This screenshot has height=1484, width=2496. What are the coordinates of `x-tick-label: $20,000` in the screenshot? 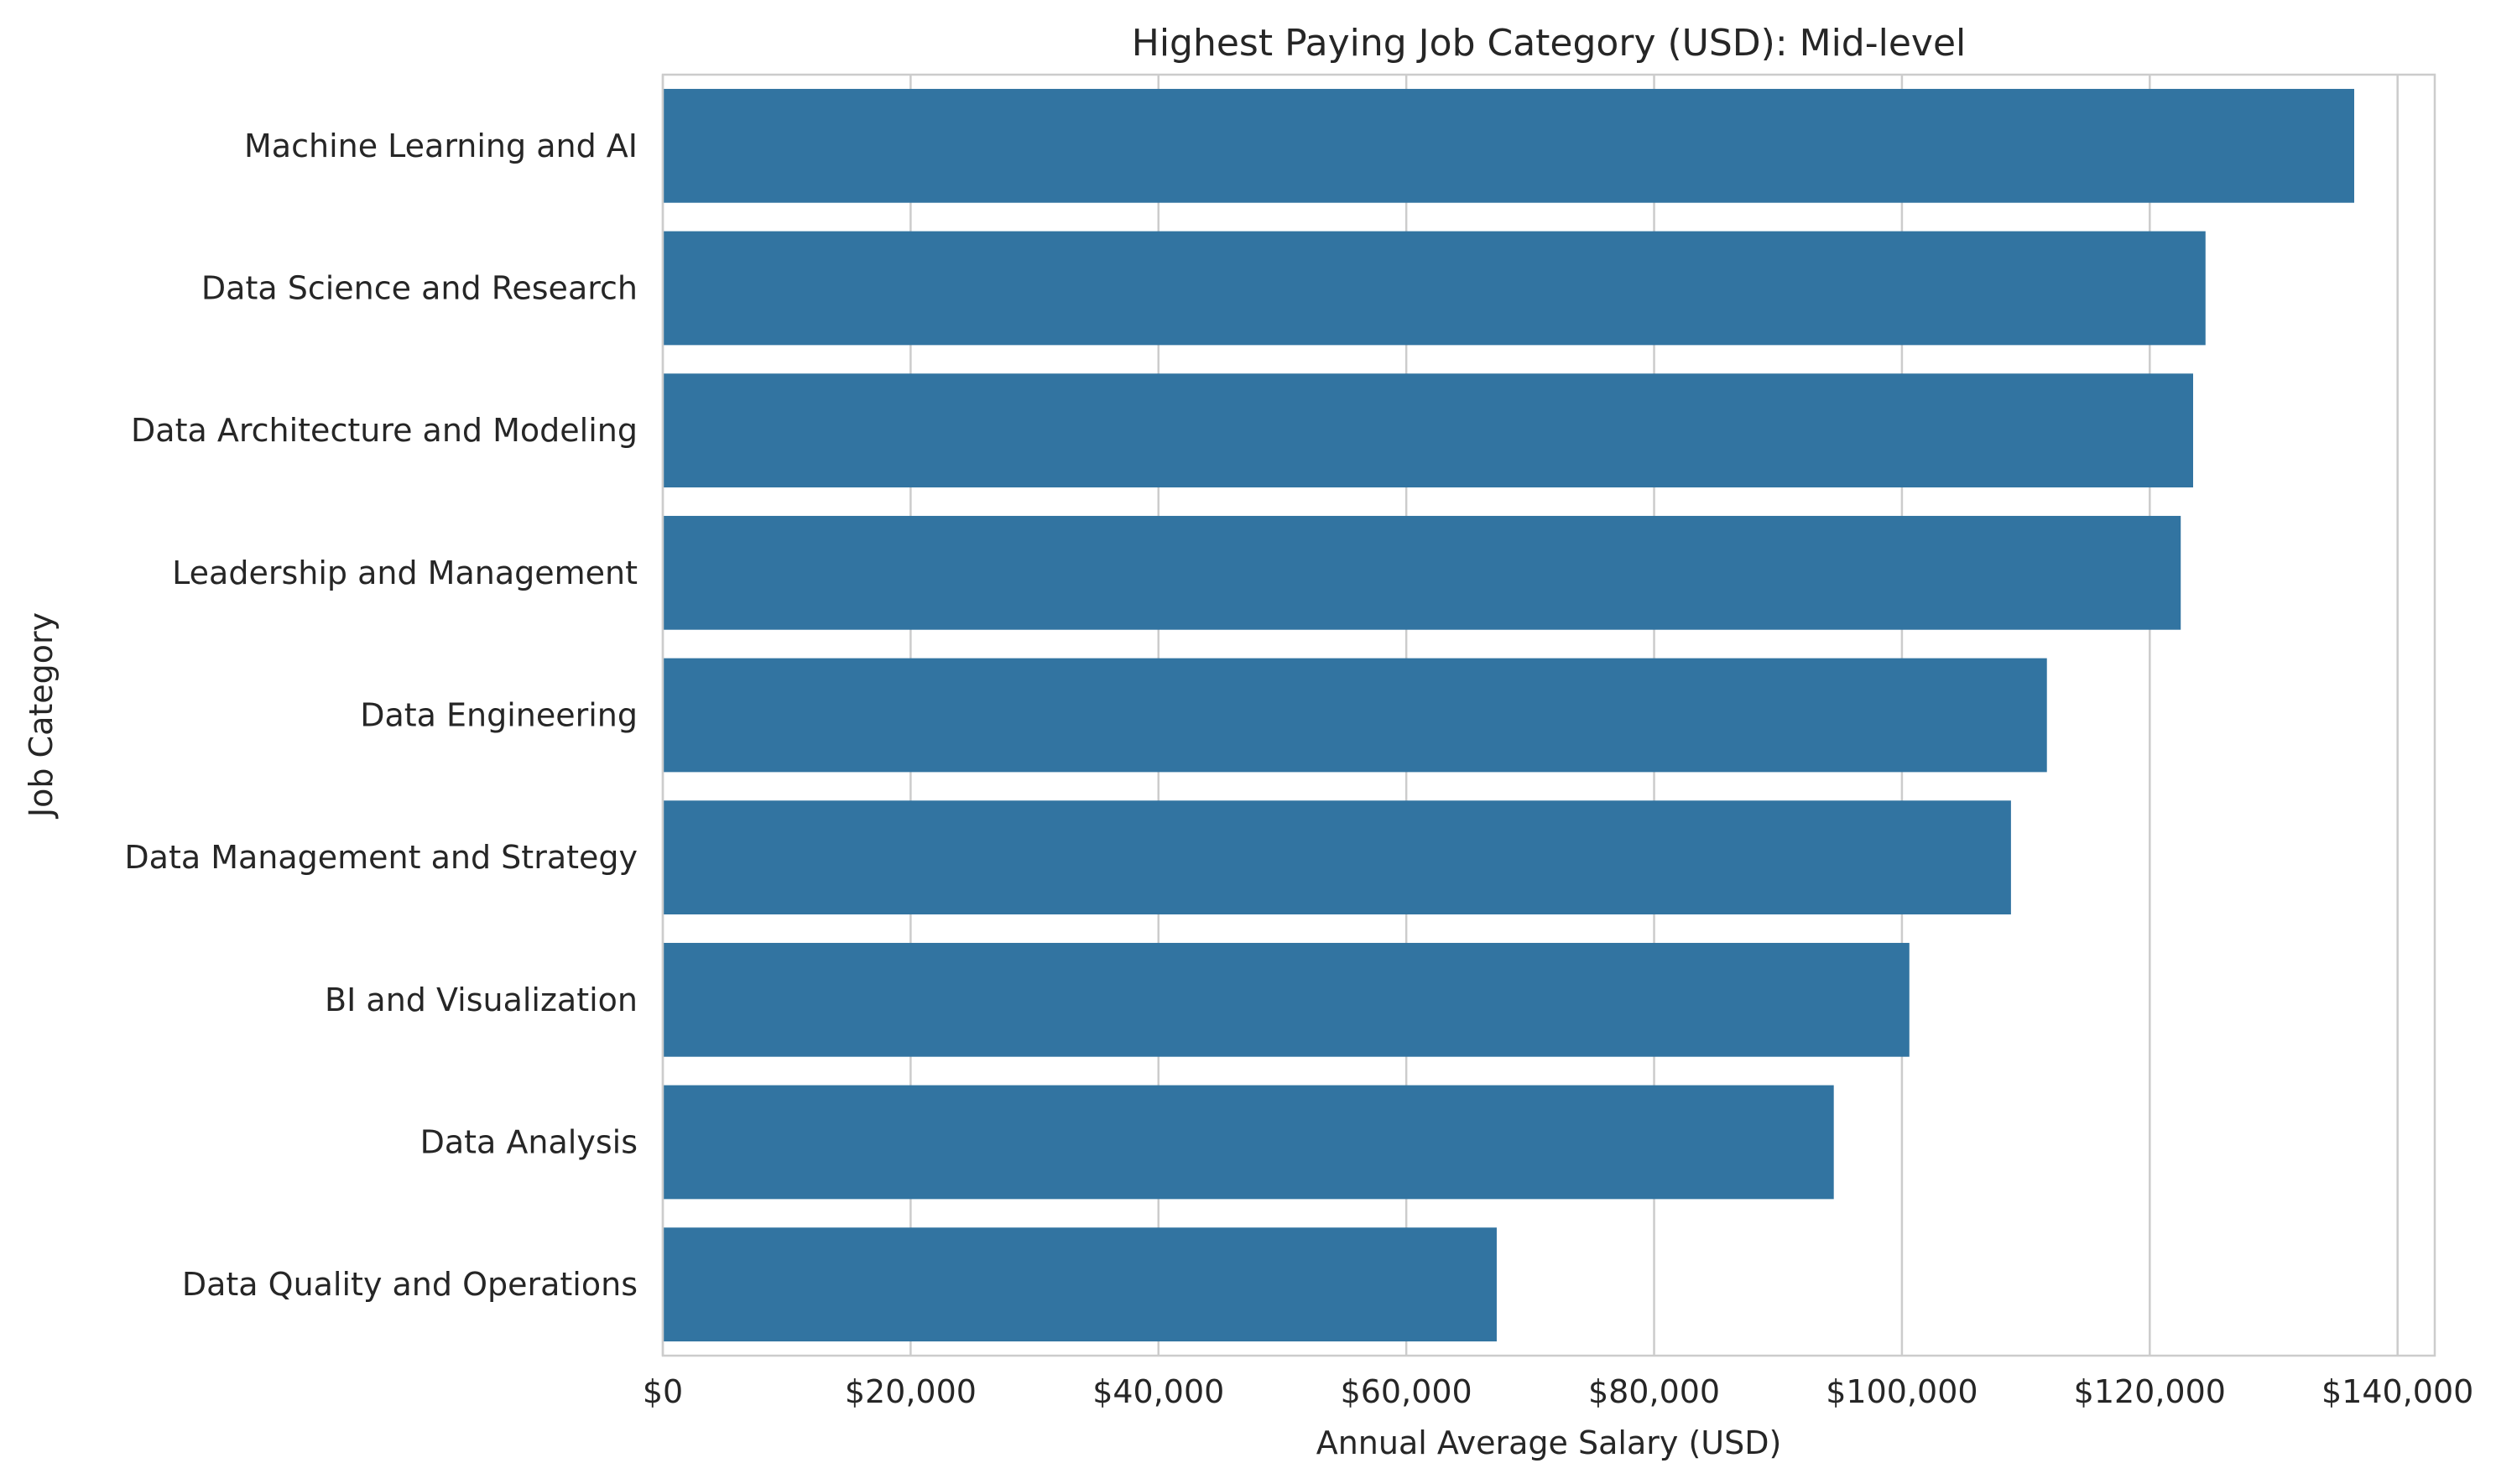 It's located at (911, 1391).